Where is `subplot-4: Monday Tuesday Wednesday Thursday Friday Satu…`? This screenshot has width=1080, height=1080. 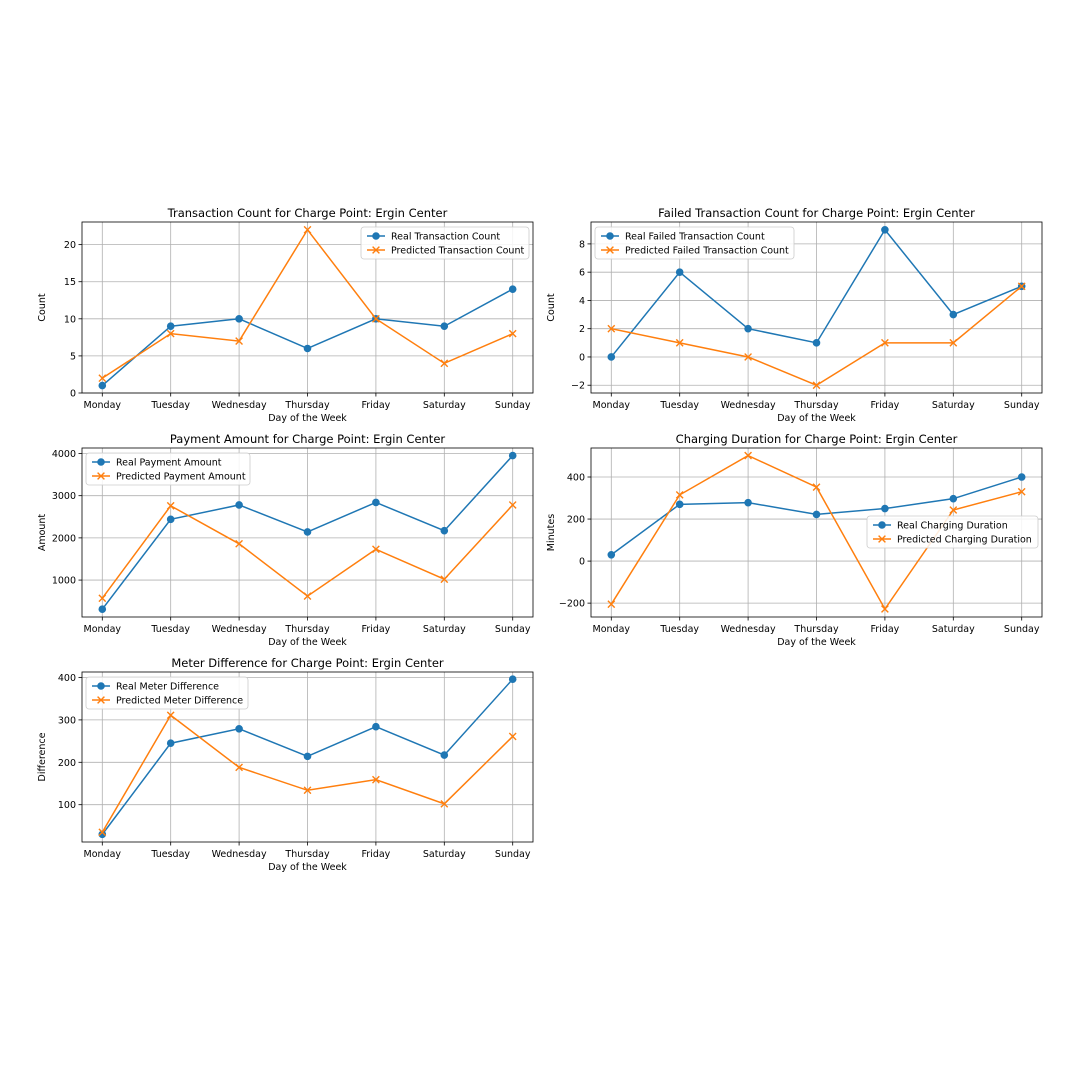
subplot-4: Monday Tuesday Wednesday Thursday Friday Satu… is located at coordinates (794, 540).